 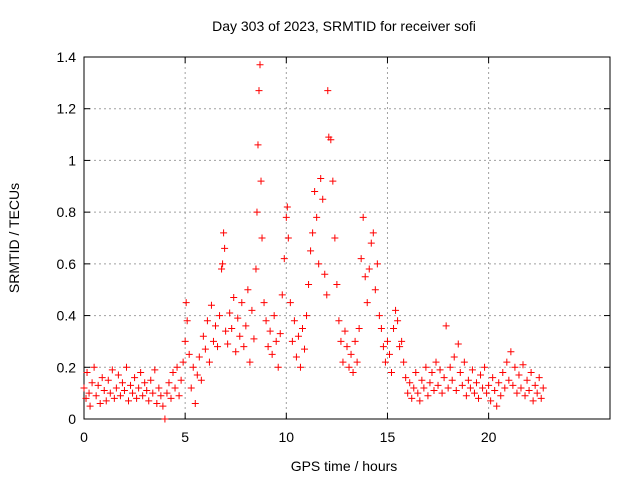 I want to click on y-tick-label: 0.6, so click(x=67, y=264).